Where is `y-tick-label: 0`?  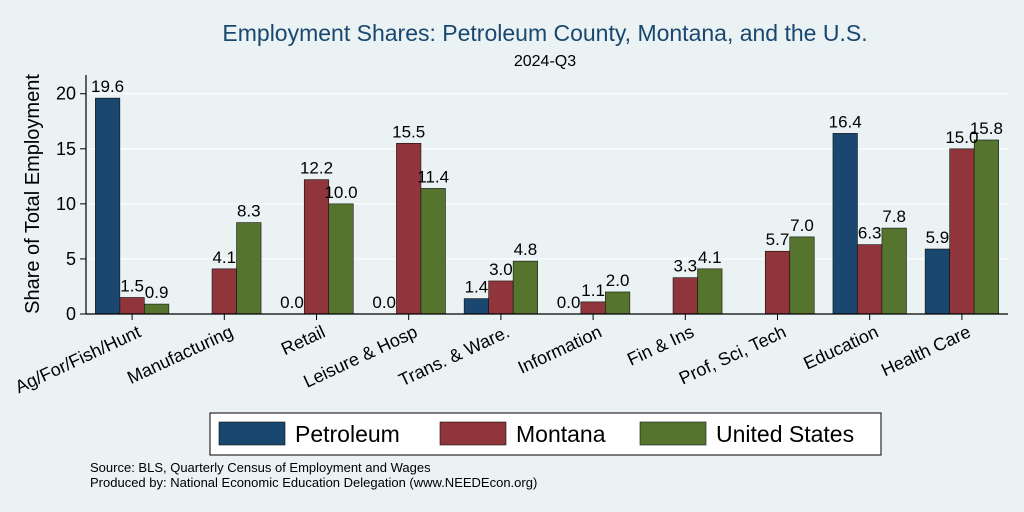
y-tick-label: 0 is located at coordinates (71, 314).